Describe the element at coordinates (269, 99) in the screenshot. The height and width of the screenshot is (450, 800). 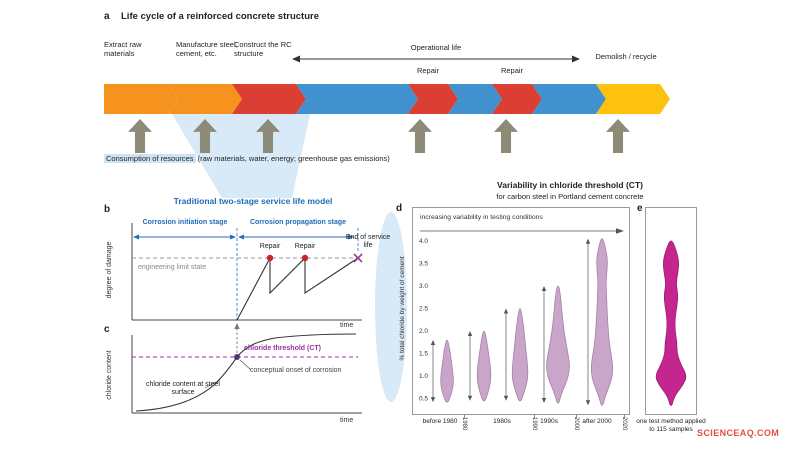
I see `stage-chevron-construct` at that location.